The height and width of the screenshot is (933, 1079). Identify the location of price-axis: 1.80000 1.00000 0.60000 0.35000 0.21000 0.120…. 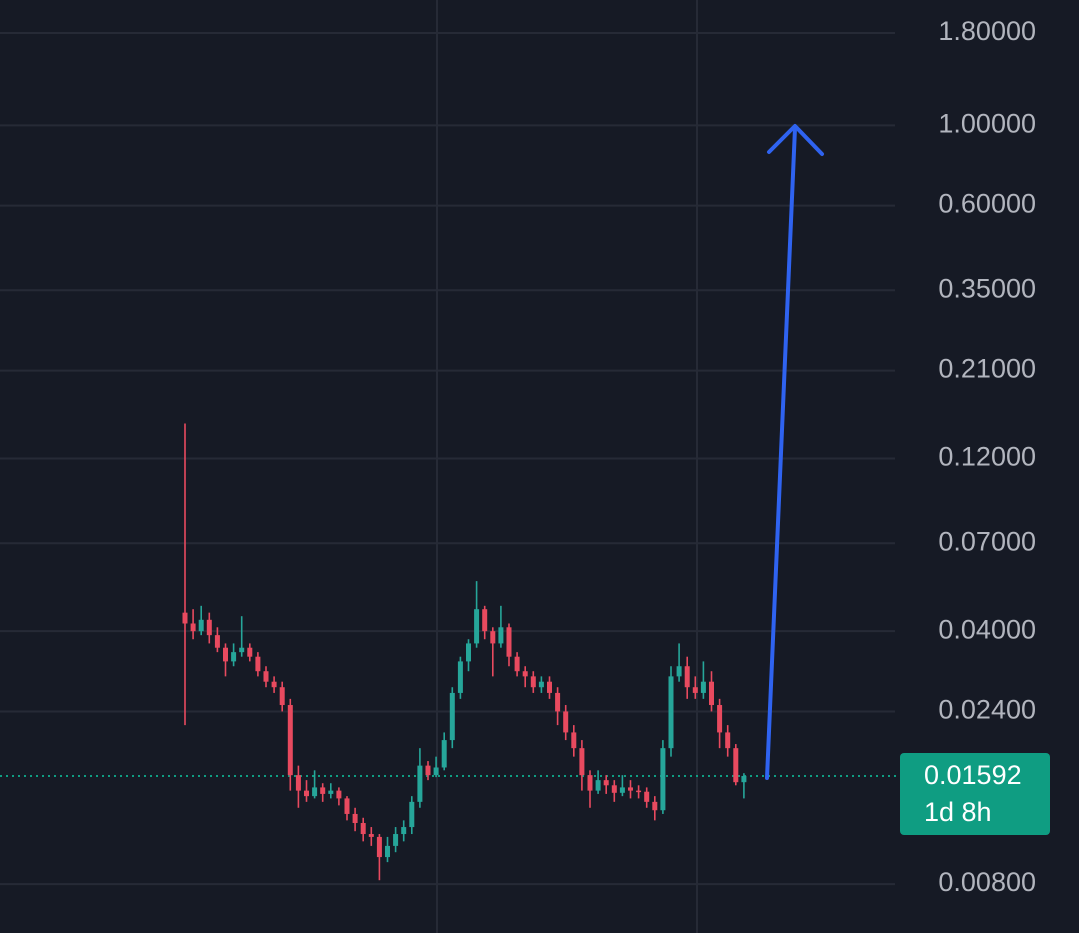
(987, 456).